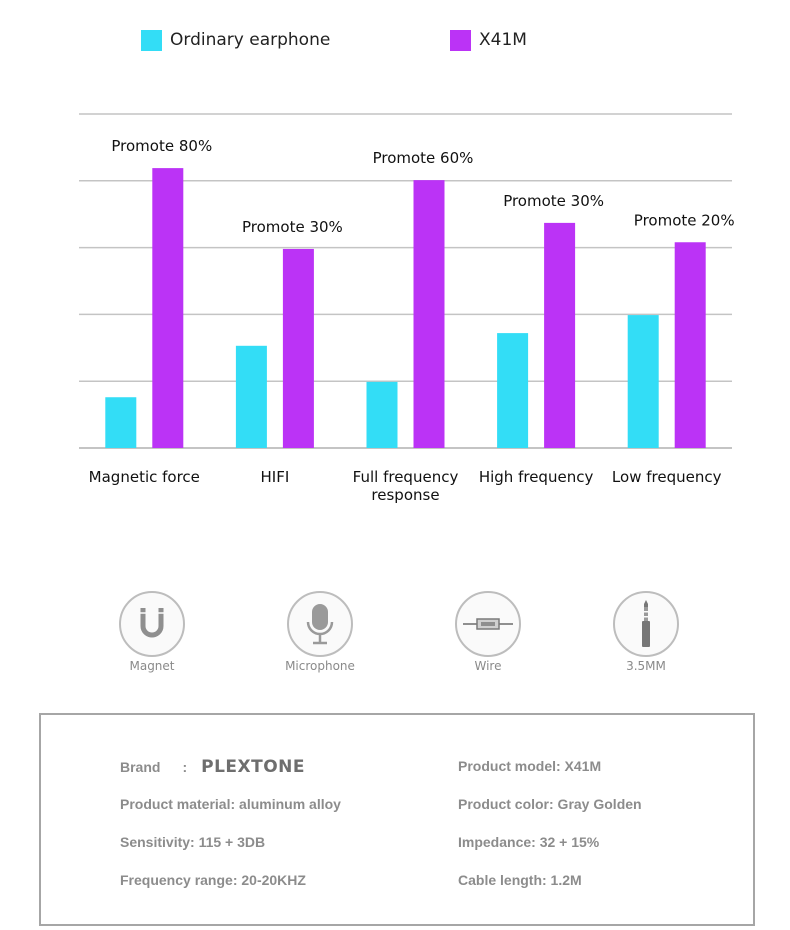 This screenshot has width=790, height=930. I want to click on feature-label-magnet: Magnet, so click(152, 666).